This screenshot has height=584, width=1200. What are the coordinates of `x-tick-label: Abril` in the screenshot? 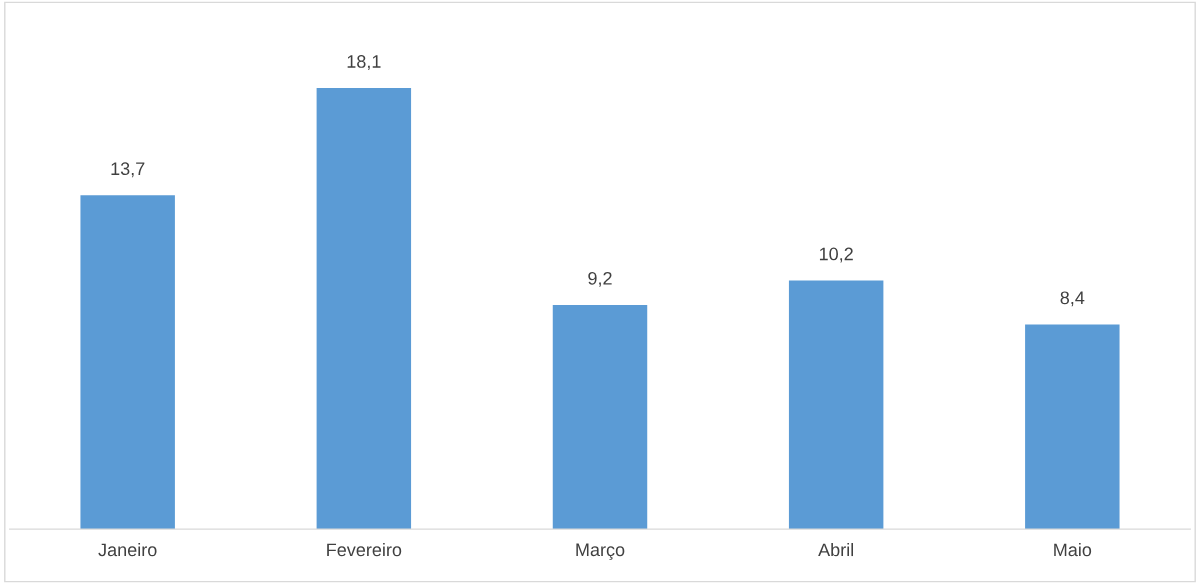 It's located at (836, 549).